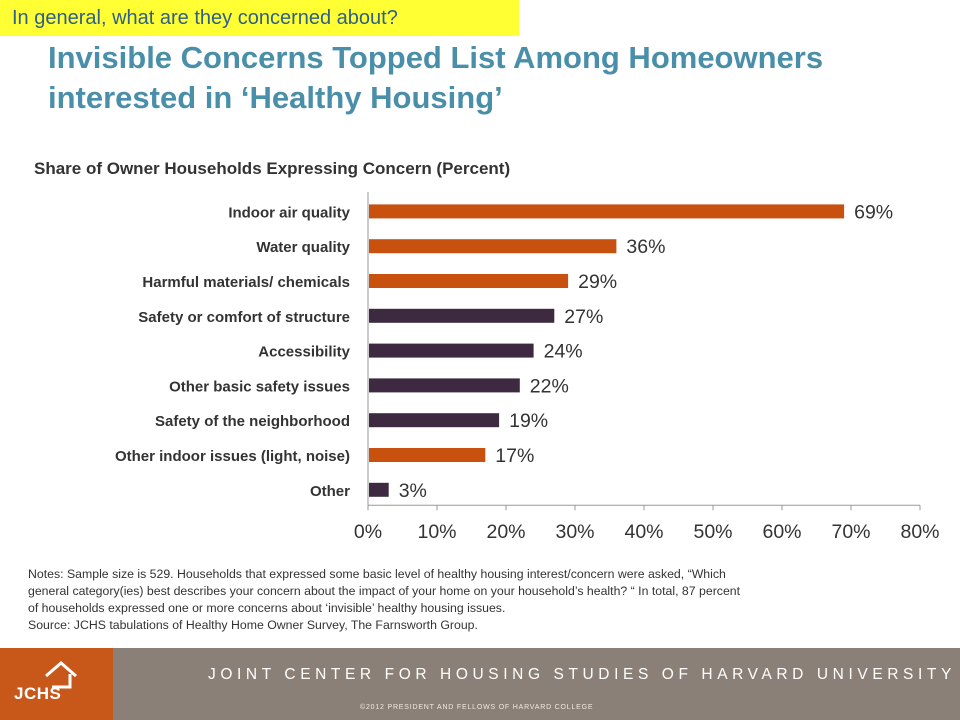 The image size is (960, 720). Describe the element at coordinates (304, 352) in the screenshot. I see `category-label: Accessibility` at that location.